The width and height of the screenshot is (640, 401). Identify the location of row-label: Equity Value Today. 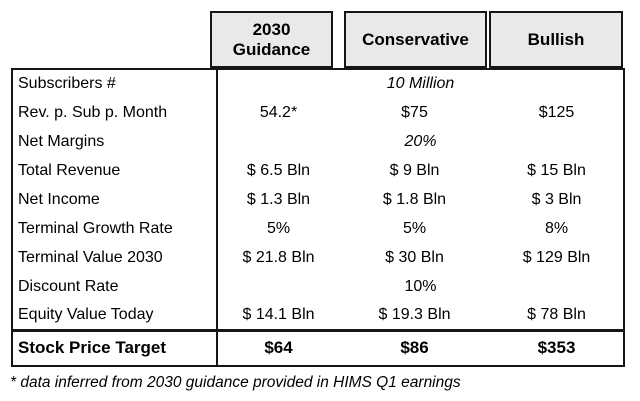
(115, 315).